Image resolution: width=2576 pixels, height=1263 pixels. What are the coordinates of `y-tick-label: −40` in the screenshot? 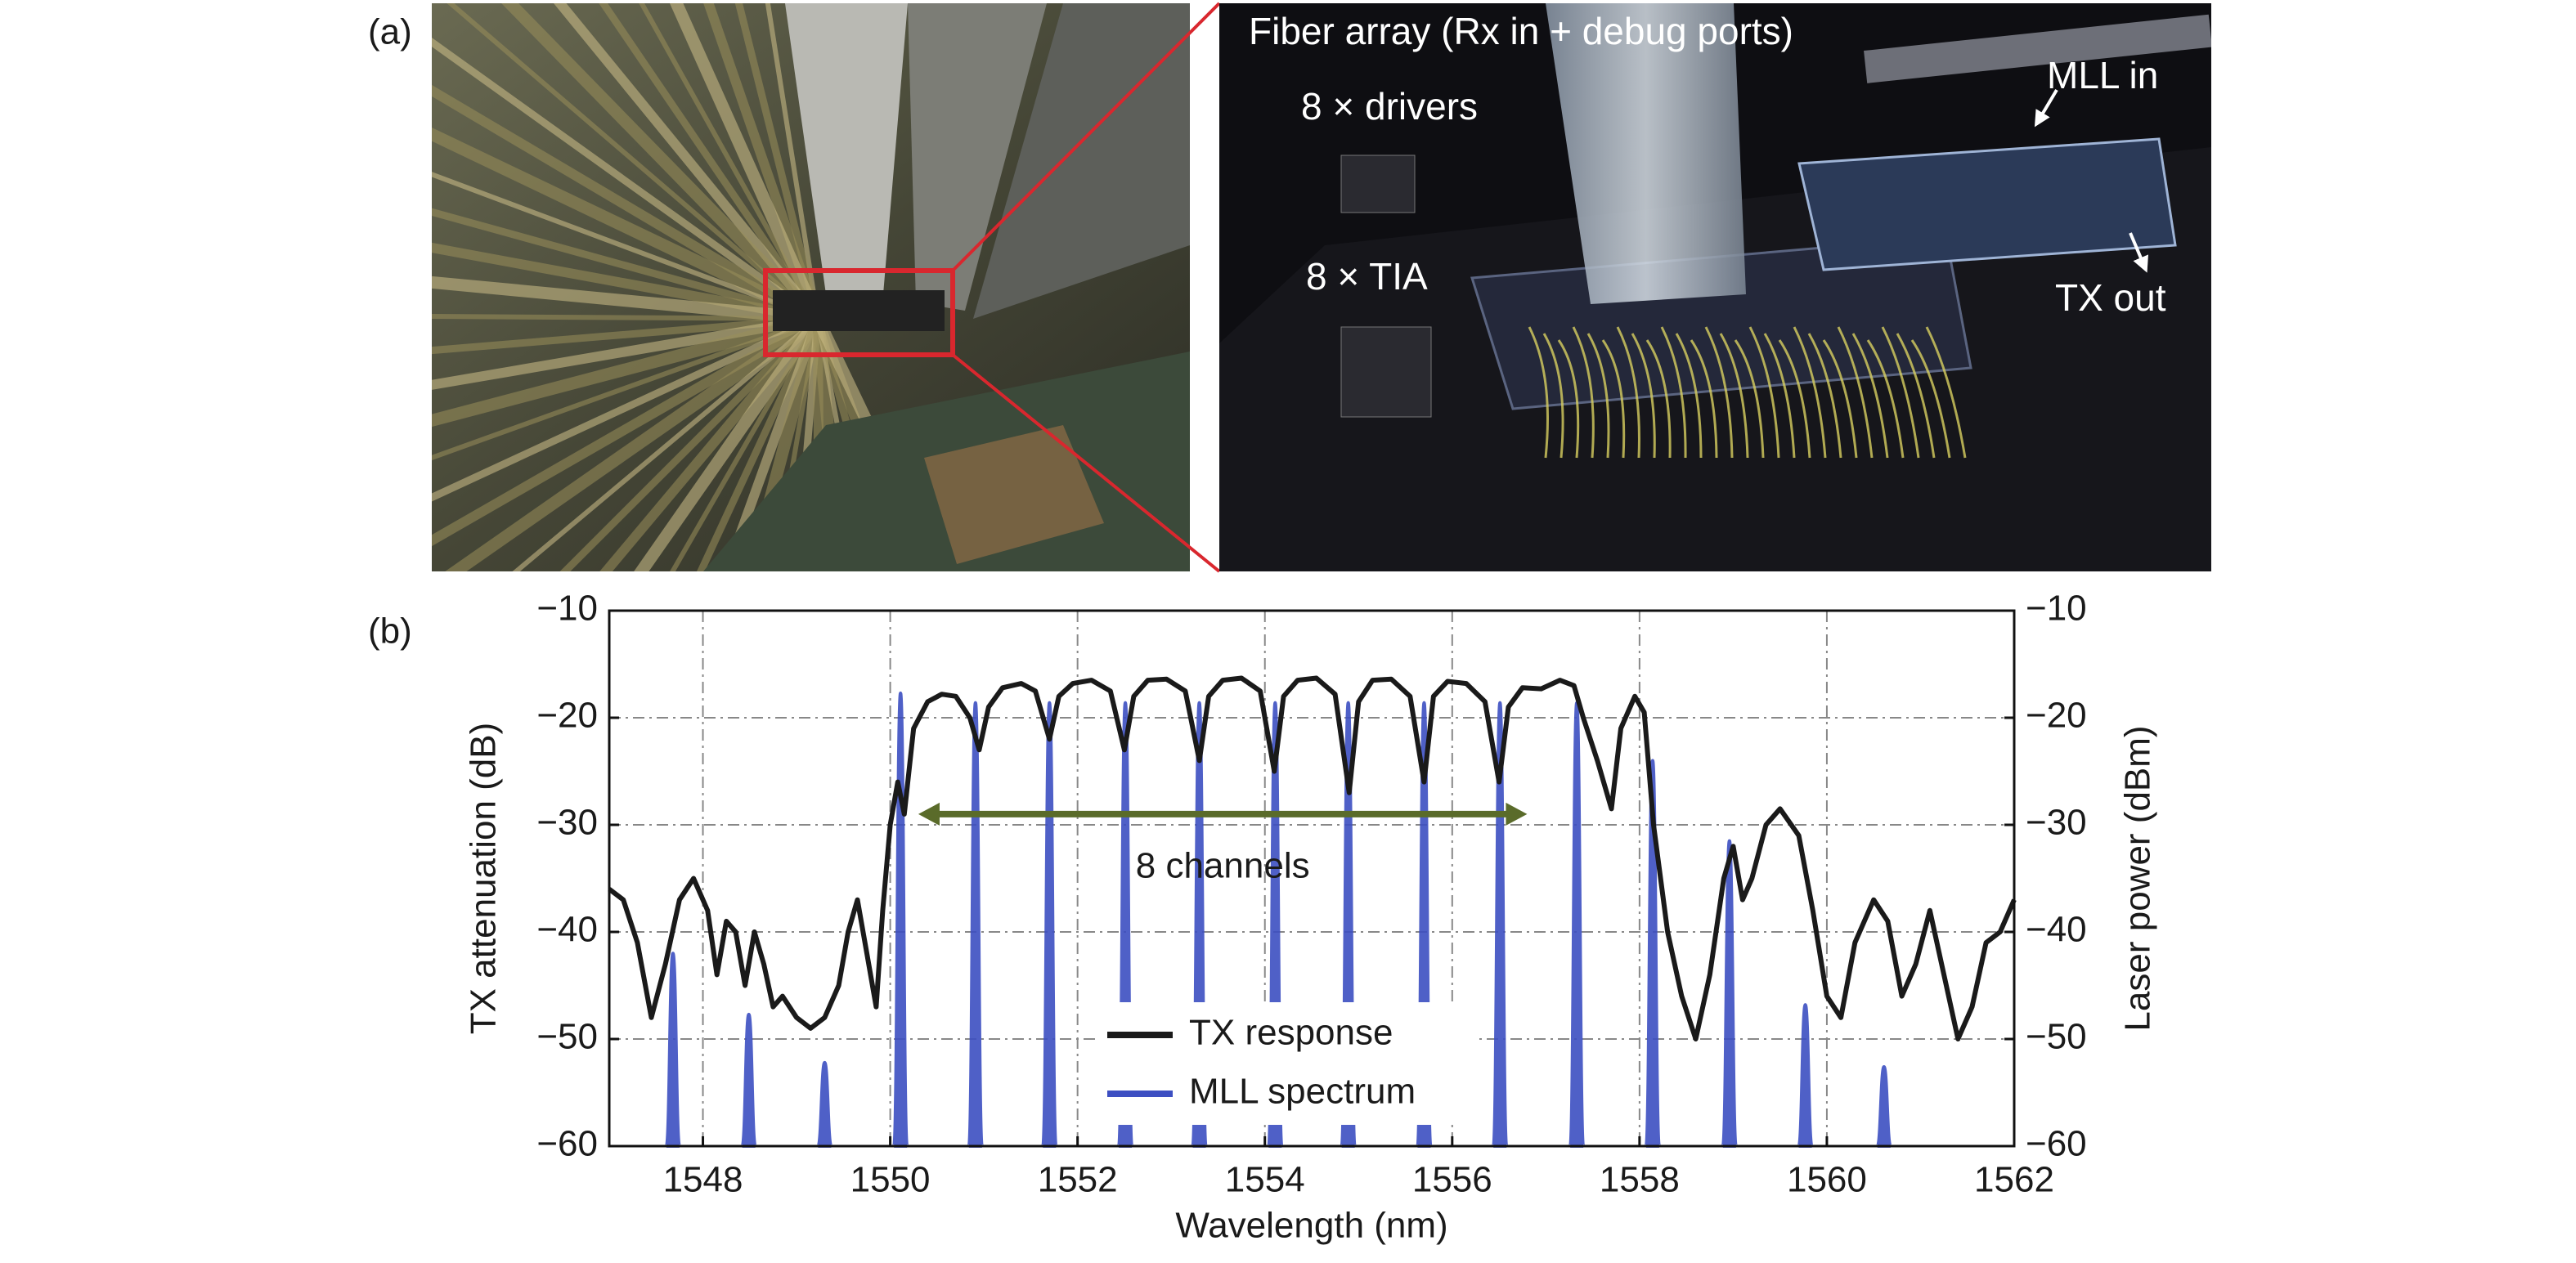 It's located at (567, 930).